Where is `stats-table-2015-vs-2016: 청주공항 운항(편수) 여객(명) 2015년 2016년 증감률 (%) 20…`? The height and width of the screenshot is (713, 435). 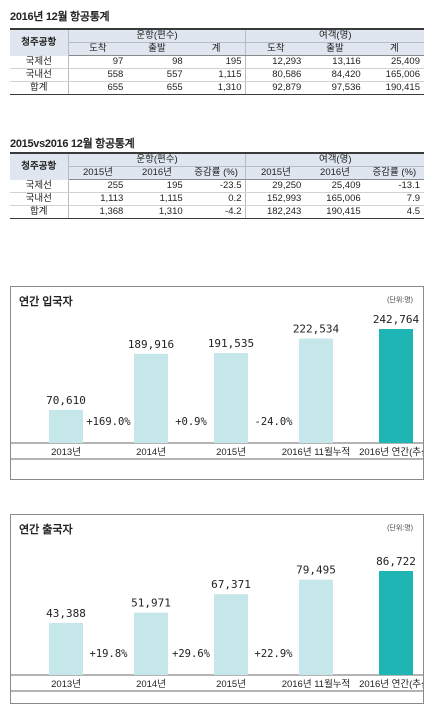 stats-table-2015-vs-2016: 청주공항 운항(편수) 여객(명) 2015년 2016년 증감률 (%) 20… is located at coordinates (217, 185).